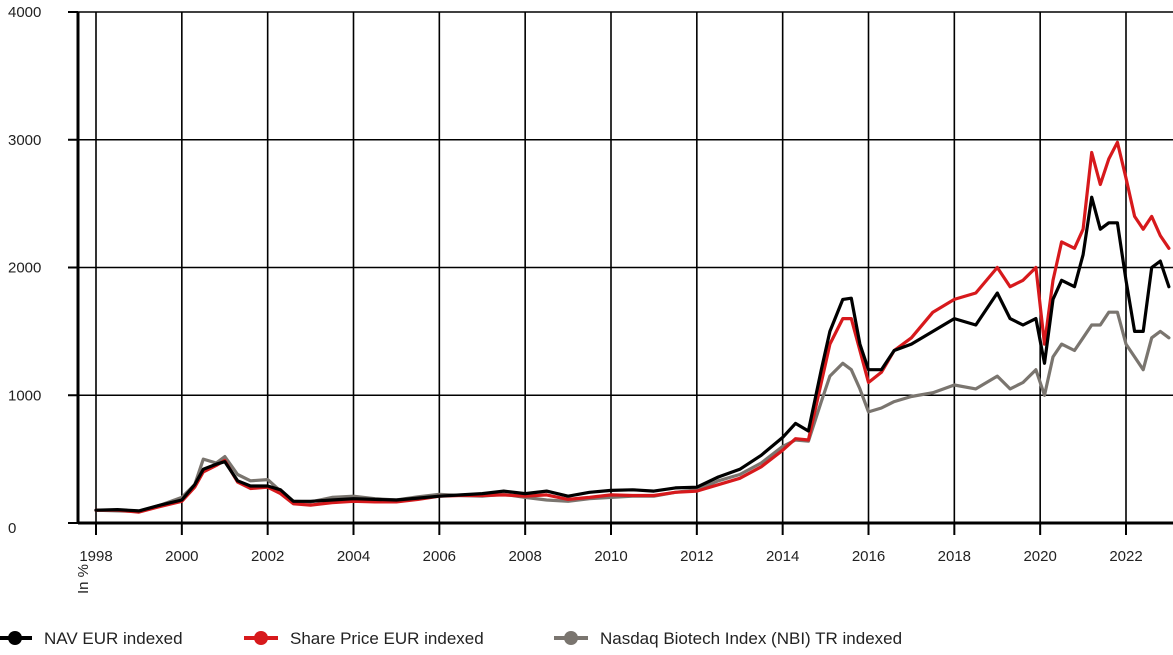 The width and height of the screenshot is (1173, 655). What do you see at coordinates (267, 556) in the screenshot?
I see `x-tick-label: 2002` at bounding box center [267, 556].